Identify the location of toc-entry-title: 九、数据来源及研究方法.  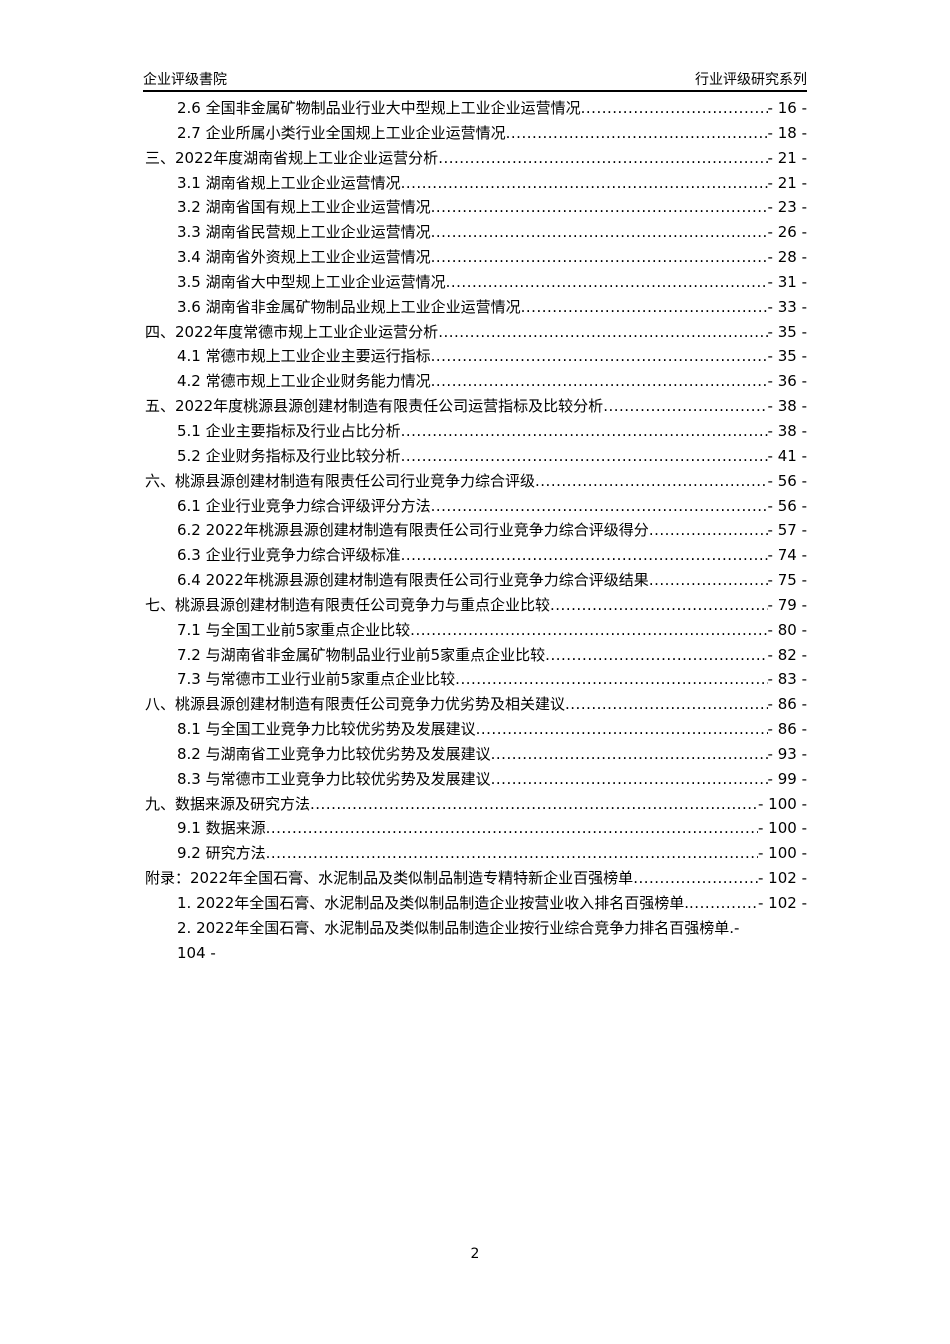
(228, 803).